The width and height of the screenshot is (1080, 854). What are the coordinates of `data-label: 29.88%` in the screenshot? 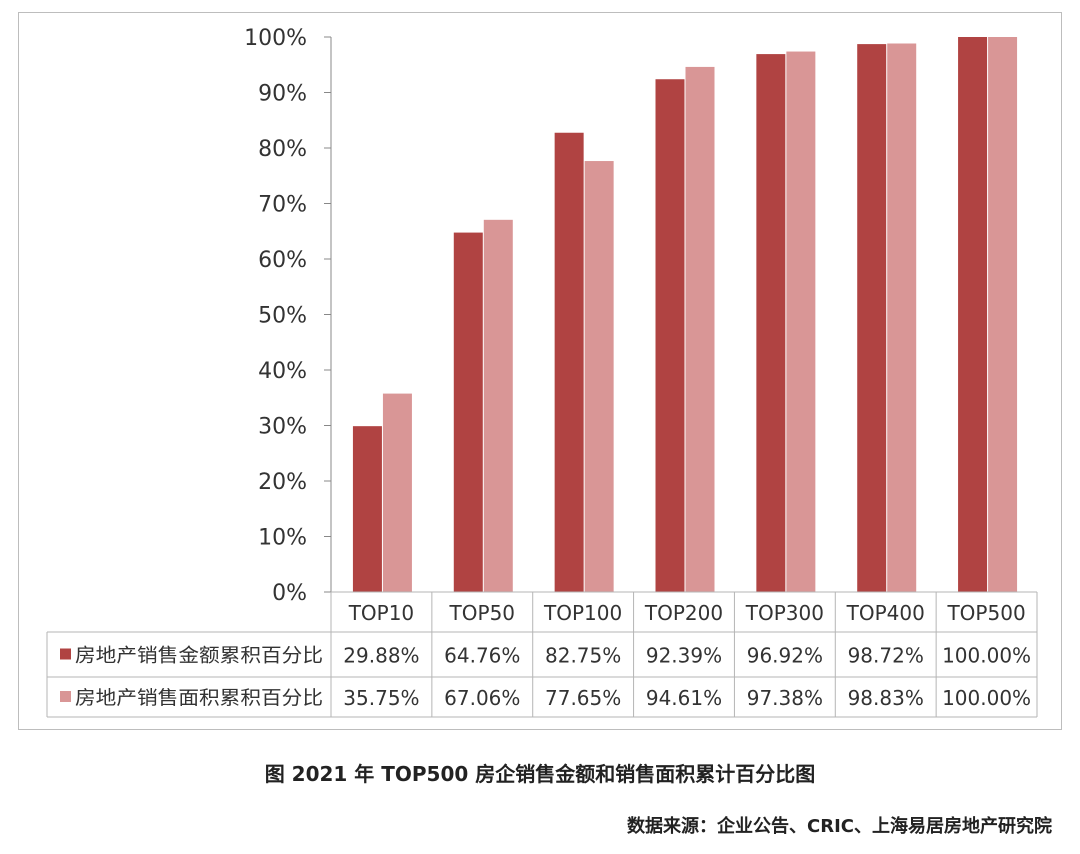 It's located at (381, 656).